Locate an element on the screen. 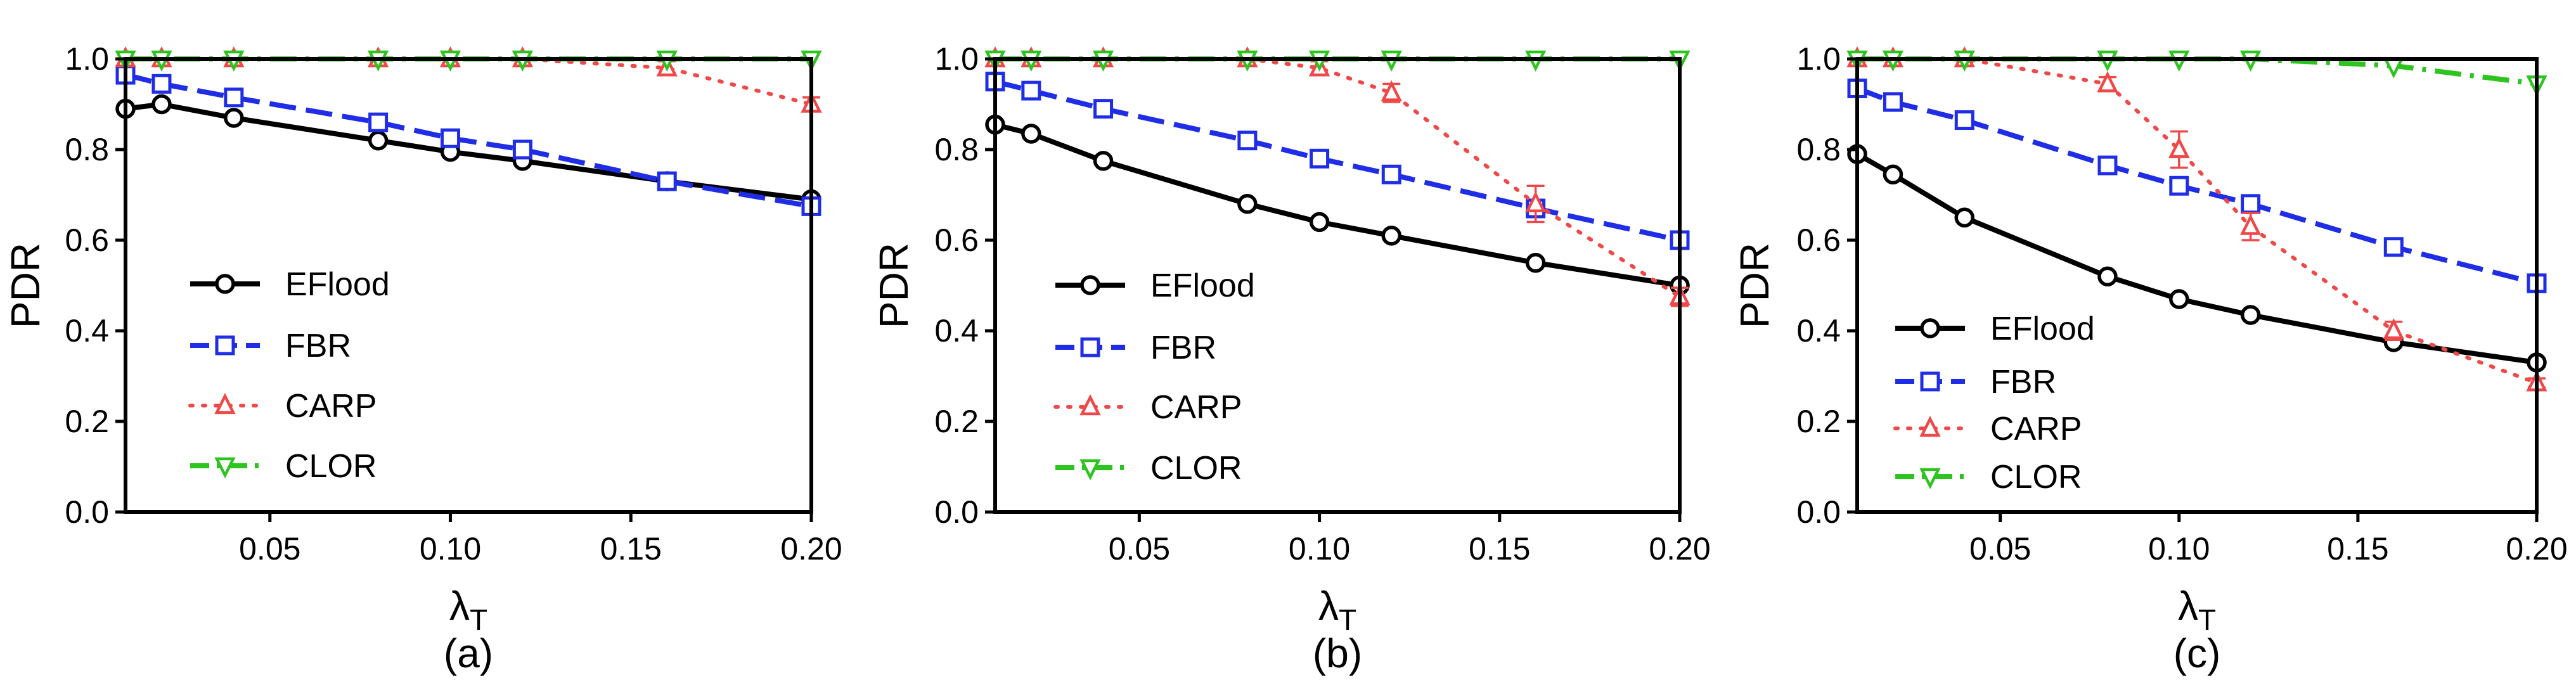  series-eflood is located at coordinates (1337, 205).